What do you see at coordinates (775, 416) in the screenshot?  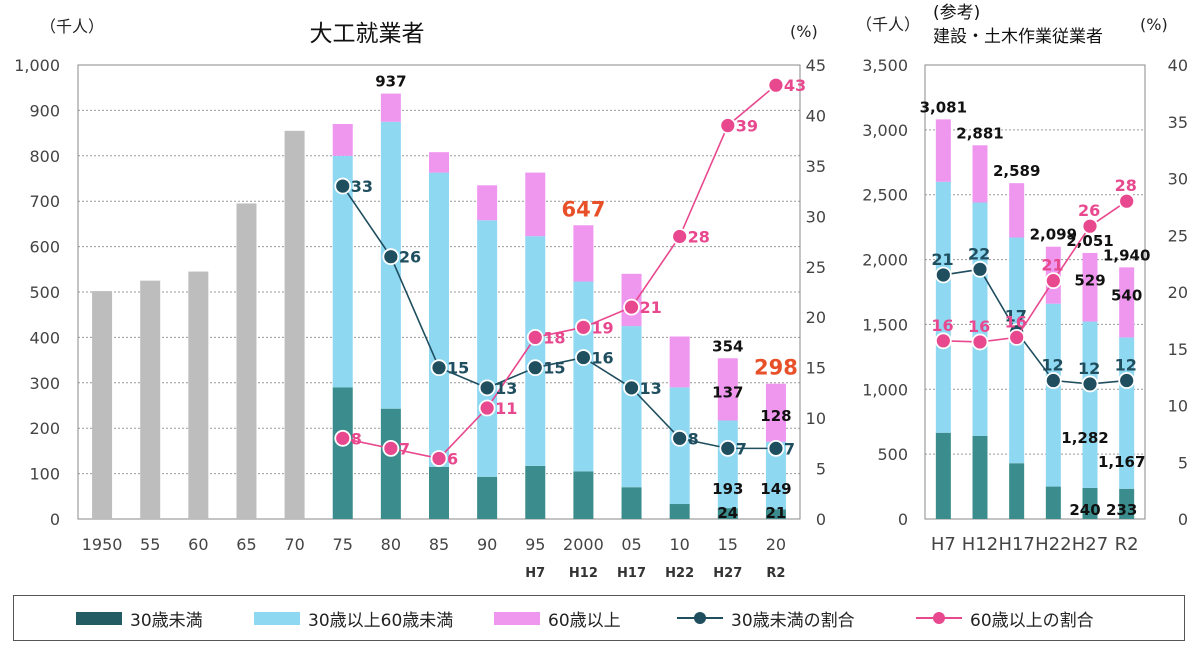 I see `p0-old-label: 128` at bounding box center [775, 416].